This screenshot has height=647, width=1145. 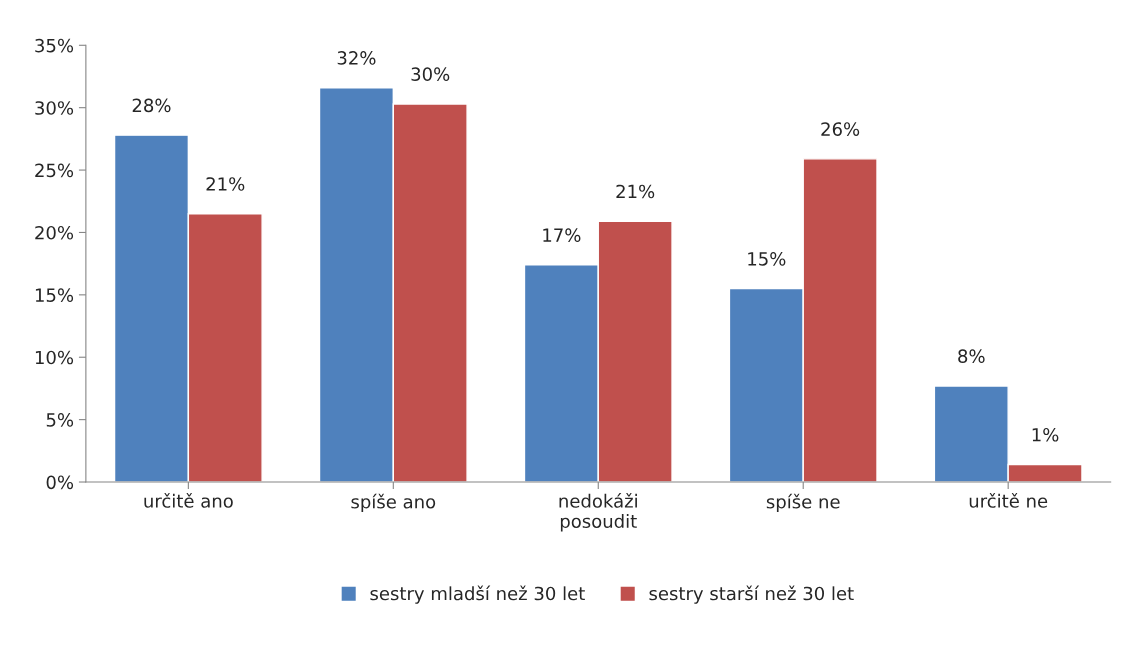 What do you see at coordinates (54, 45) in the screenshot?
I see `y-tick-label: 35%` at bounding box center [54, 45].